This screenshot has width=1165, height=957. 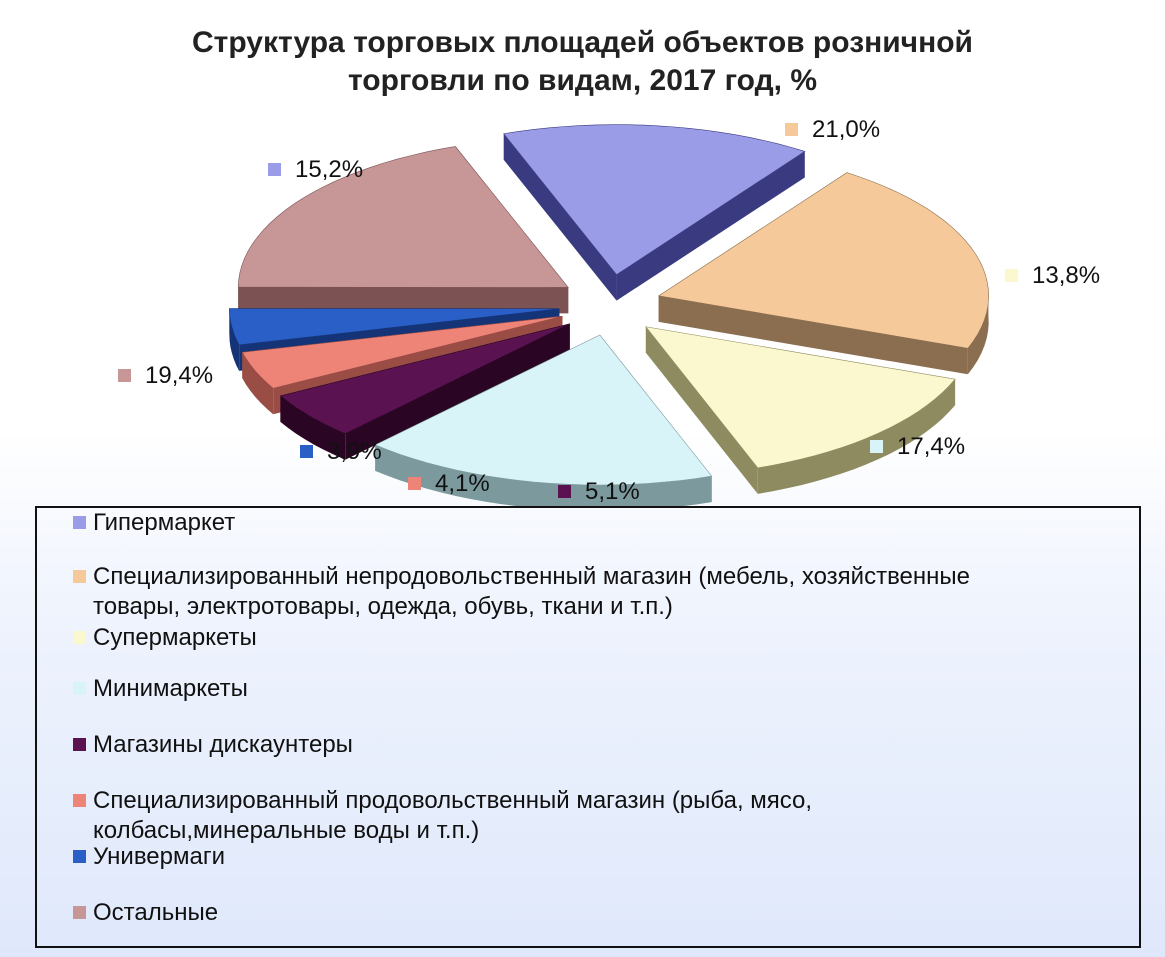 What do you see at coordinates (164, 522) in the screenshot?
I see `legend-label: Гипермаркет` at bounding box center [164, 522].